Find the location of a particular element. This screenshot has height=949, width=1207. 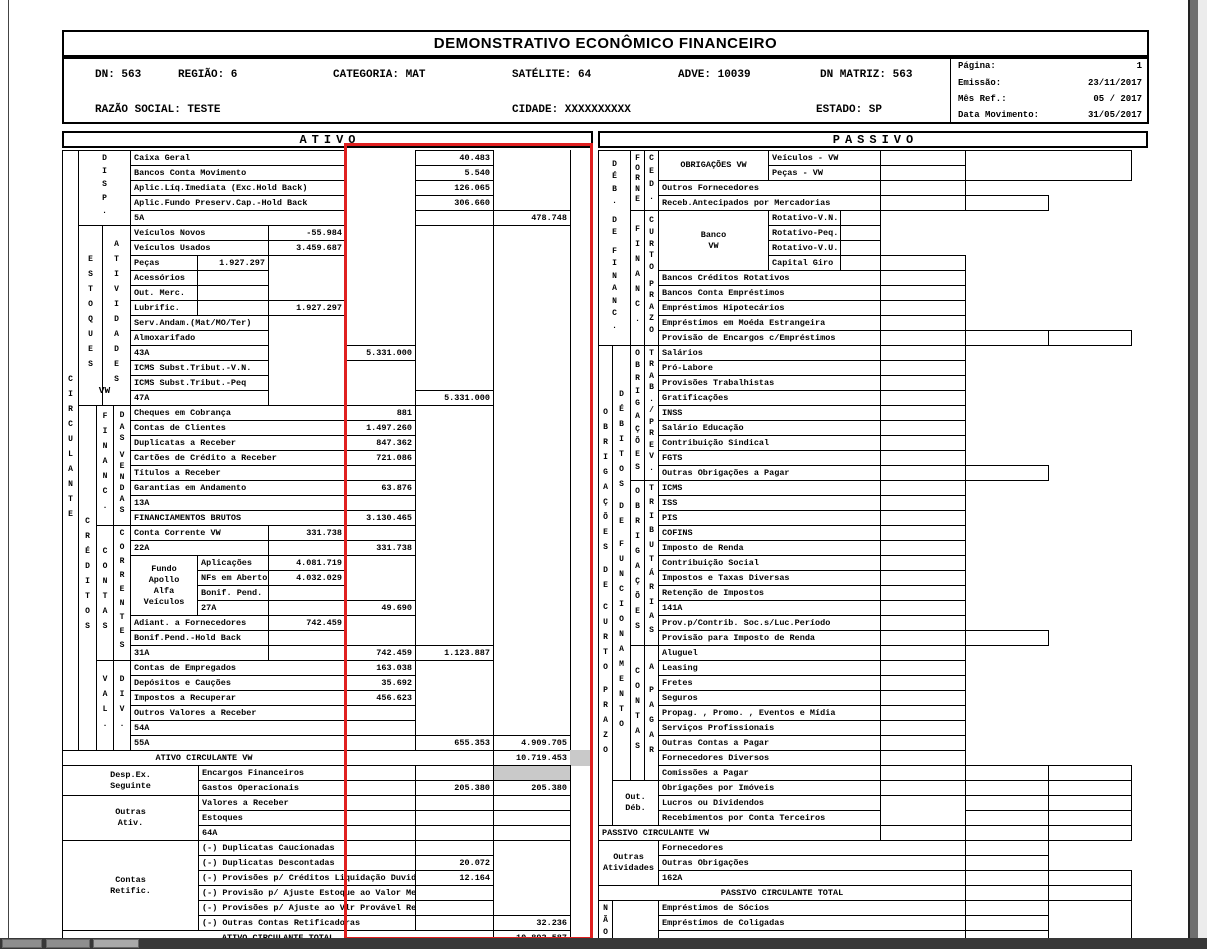

label-cell: Gastos Operacionais is located at coordinates (307, 788).